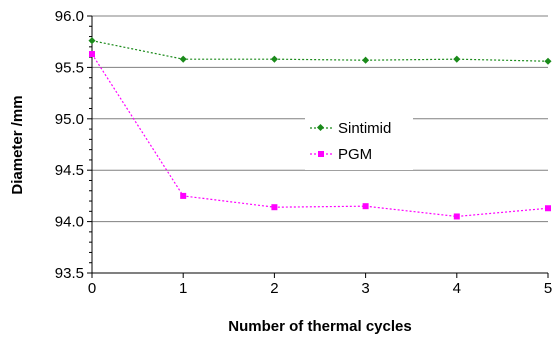 The height and width of the screenshot is (338, 554). I want to click on legend-box, so click(359, 143).